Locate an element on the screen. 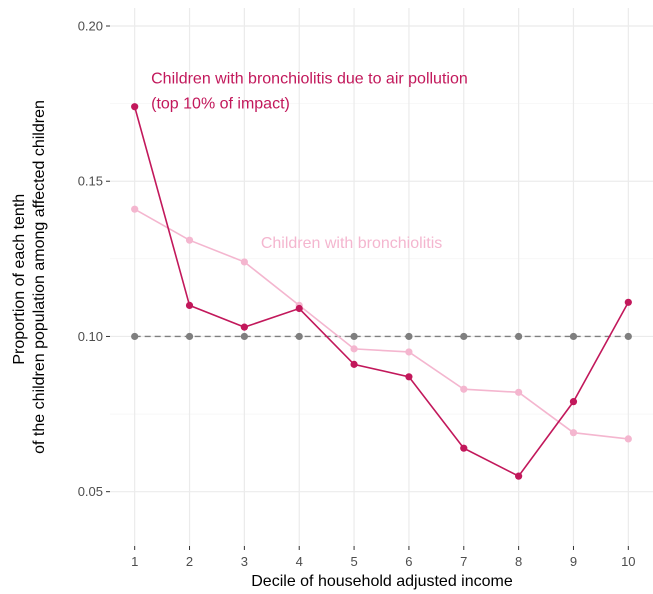 This screenshot has height=594, width=653. annotation-2-line-1: Children with bronchiolitis is located at coordinates (351, 243).